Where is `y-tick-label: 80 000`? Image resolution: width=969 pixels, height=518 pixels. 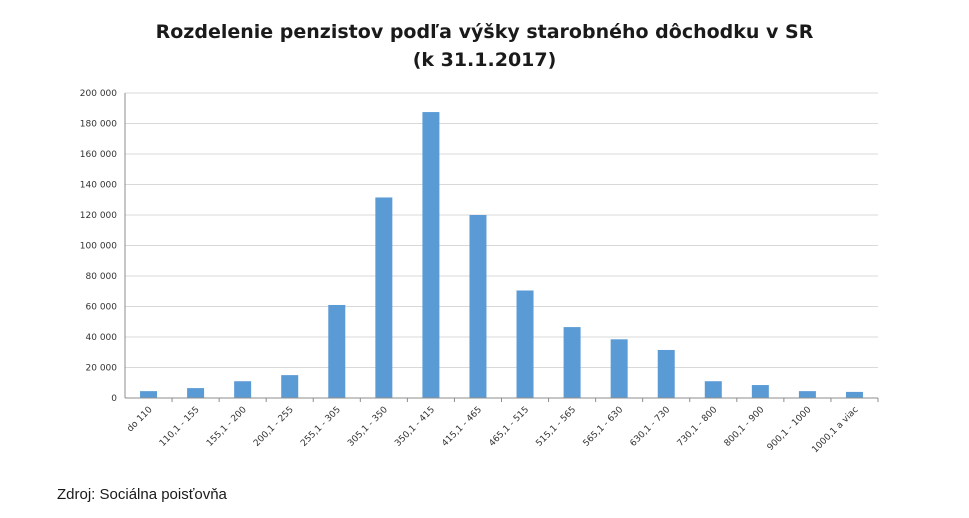 y-tick-label: 80 000 is located at coordinates (102, 277).